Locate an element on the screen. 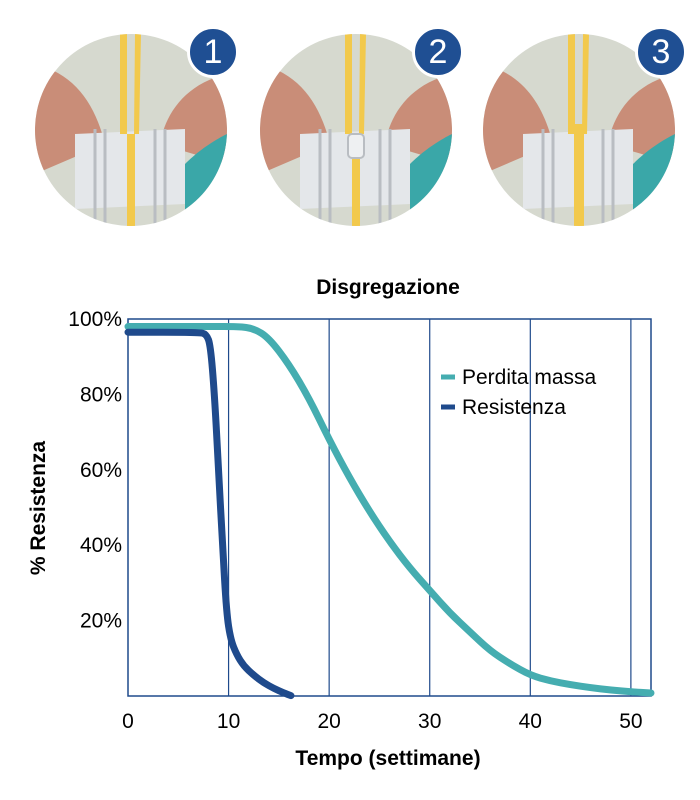  x-tick-labels: 0 10 20 30 40 50 is located at coordinates (382, 721).